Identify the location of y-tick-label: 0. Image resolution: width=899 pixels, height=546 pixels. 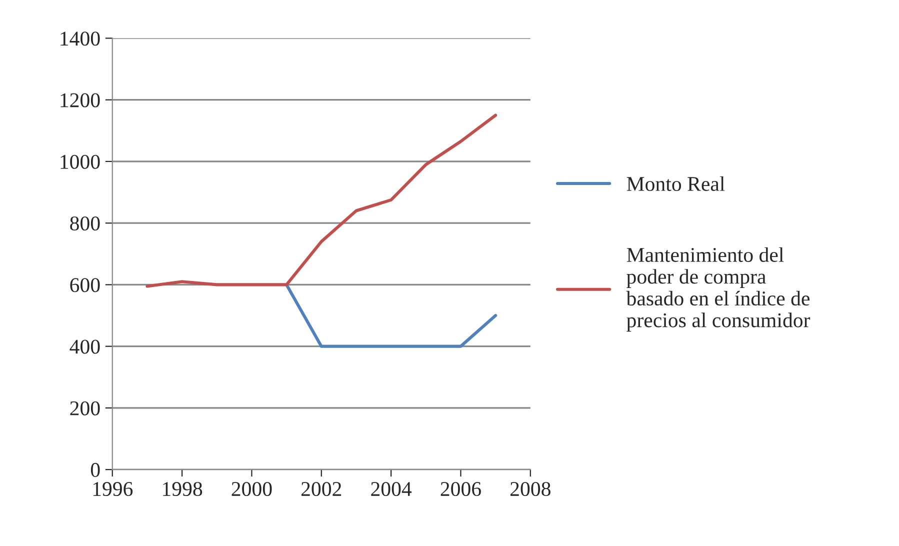
(95, 469).